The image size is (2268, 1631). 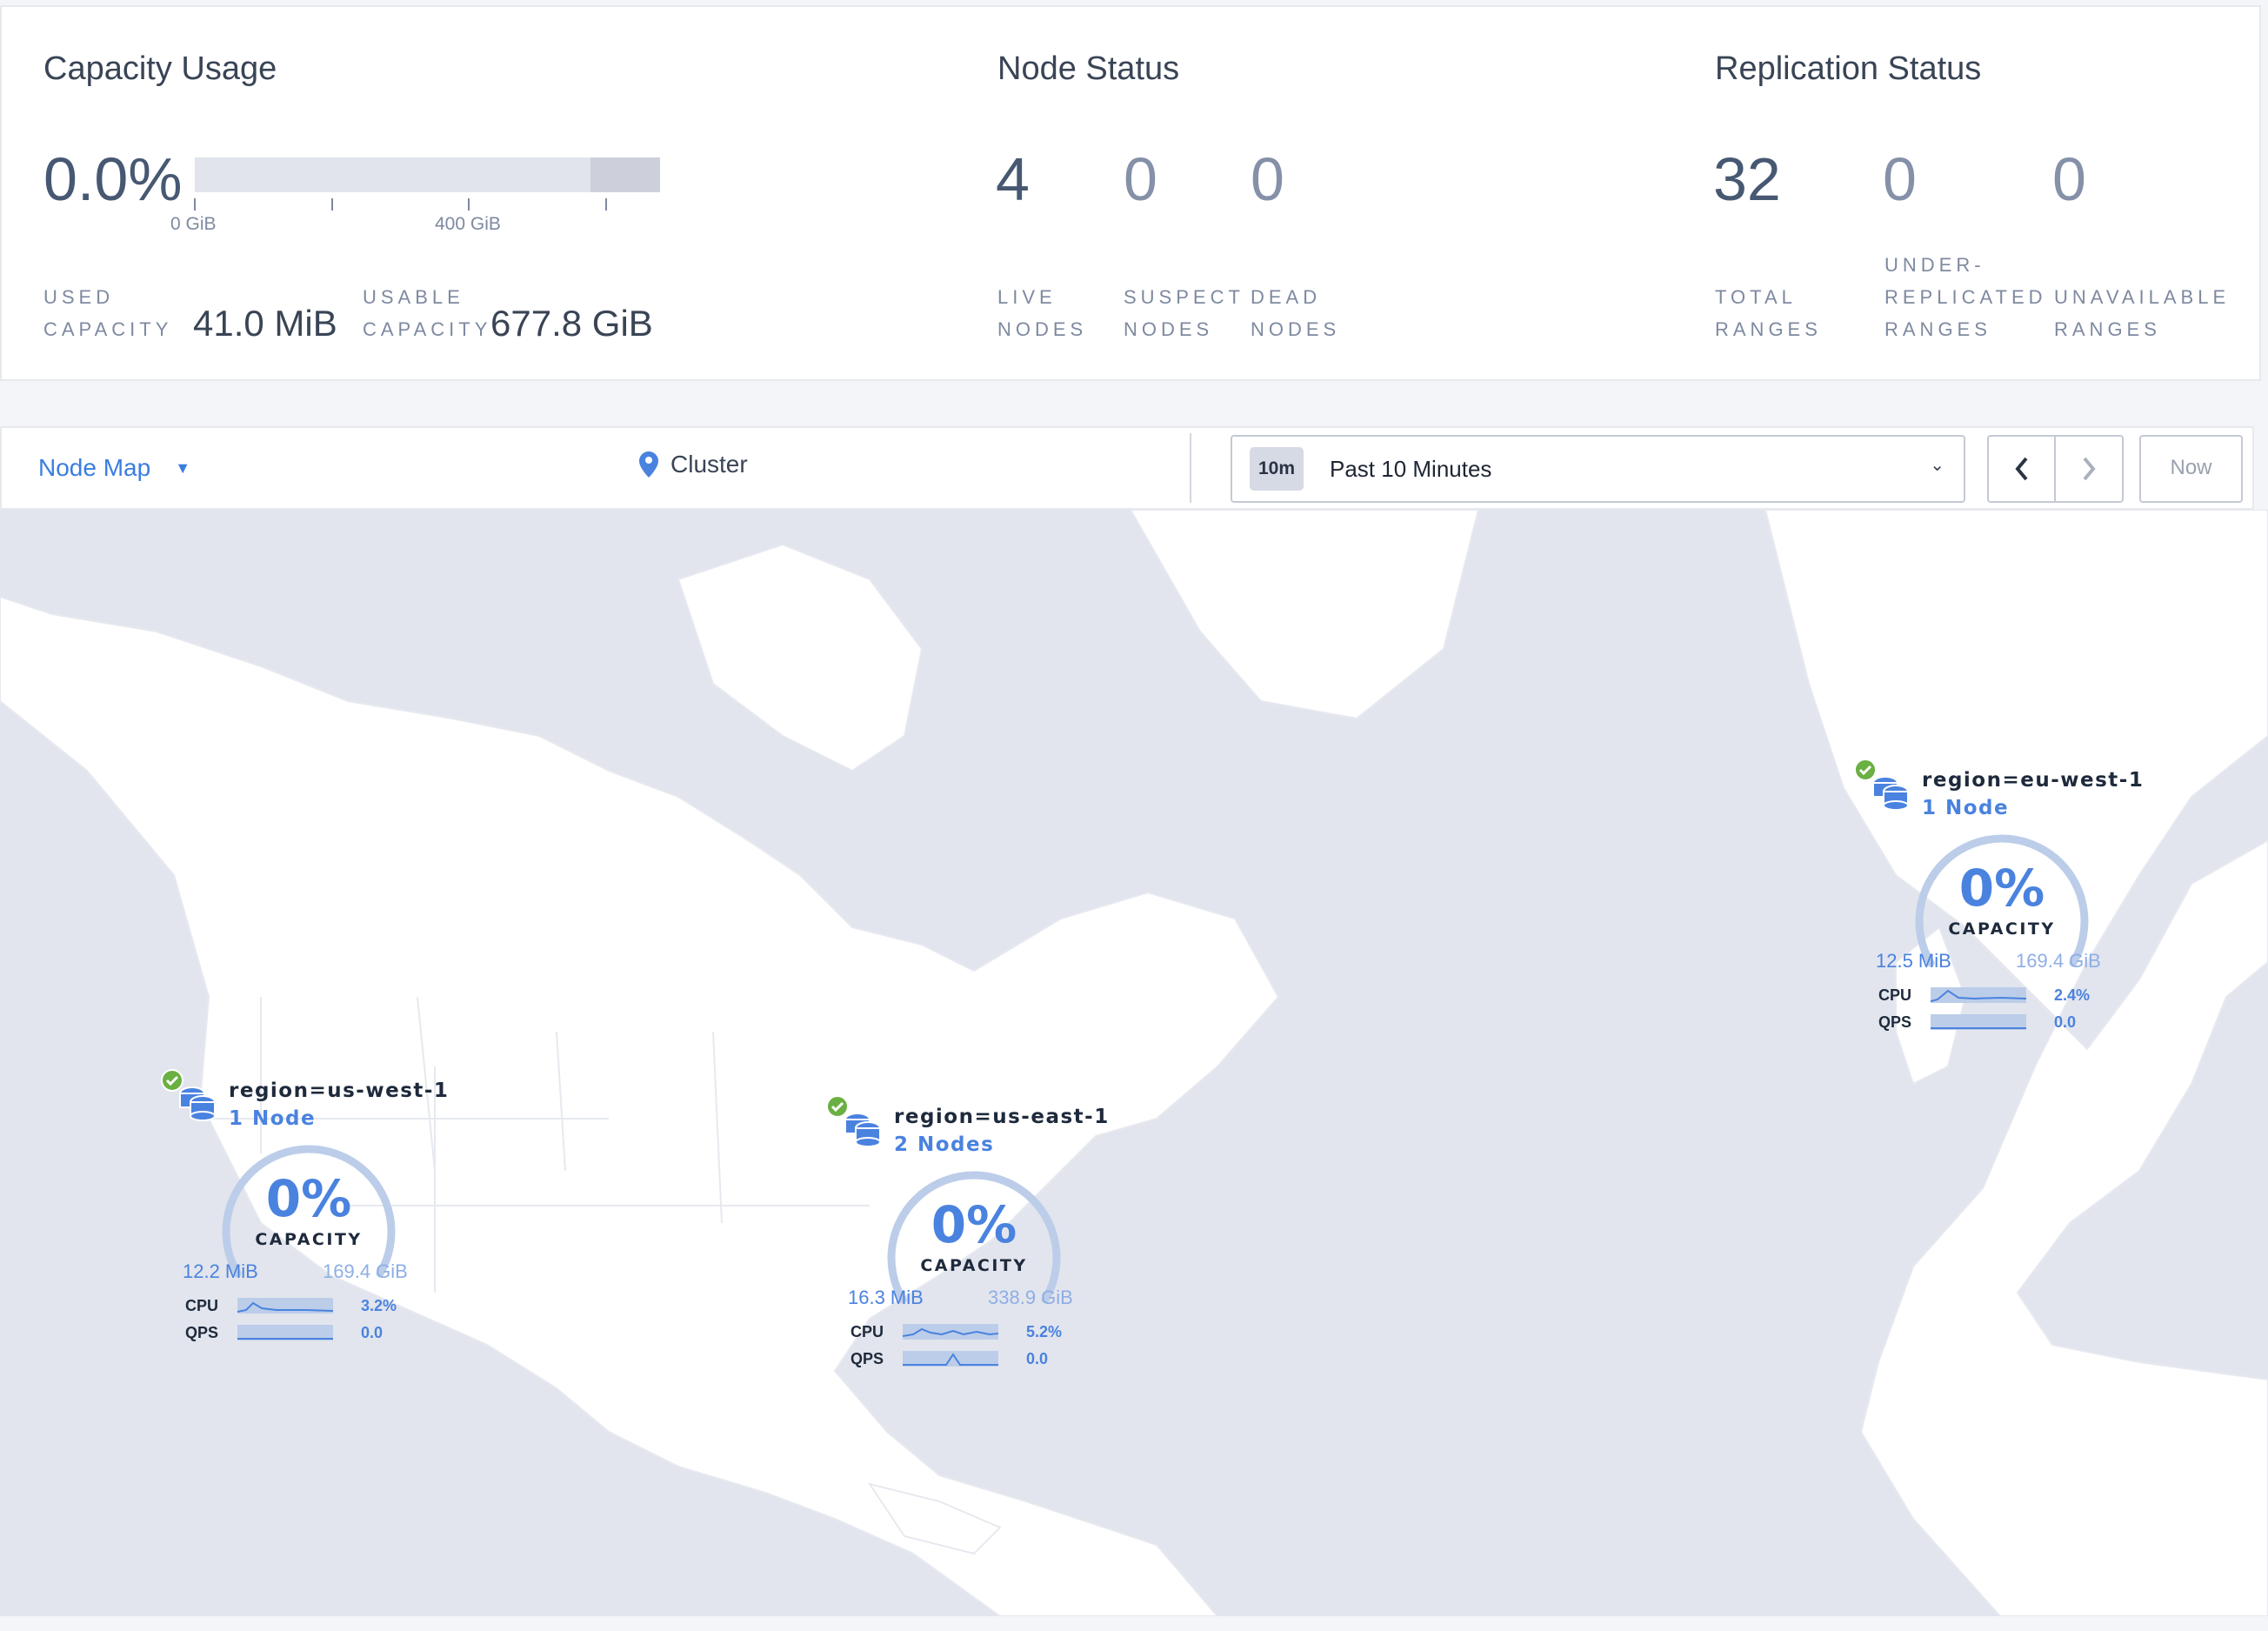 What do you see at coordinates (648, 464) in the screenshot?
I see `location-pin-icon` at bounding box center [648, 464].